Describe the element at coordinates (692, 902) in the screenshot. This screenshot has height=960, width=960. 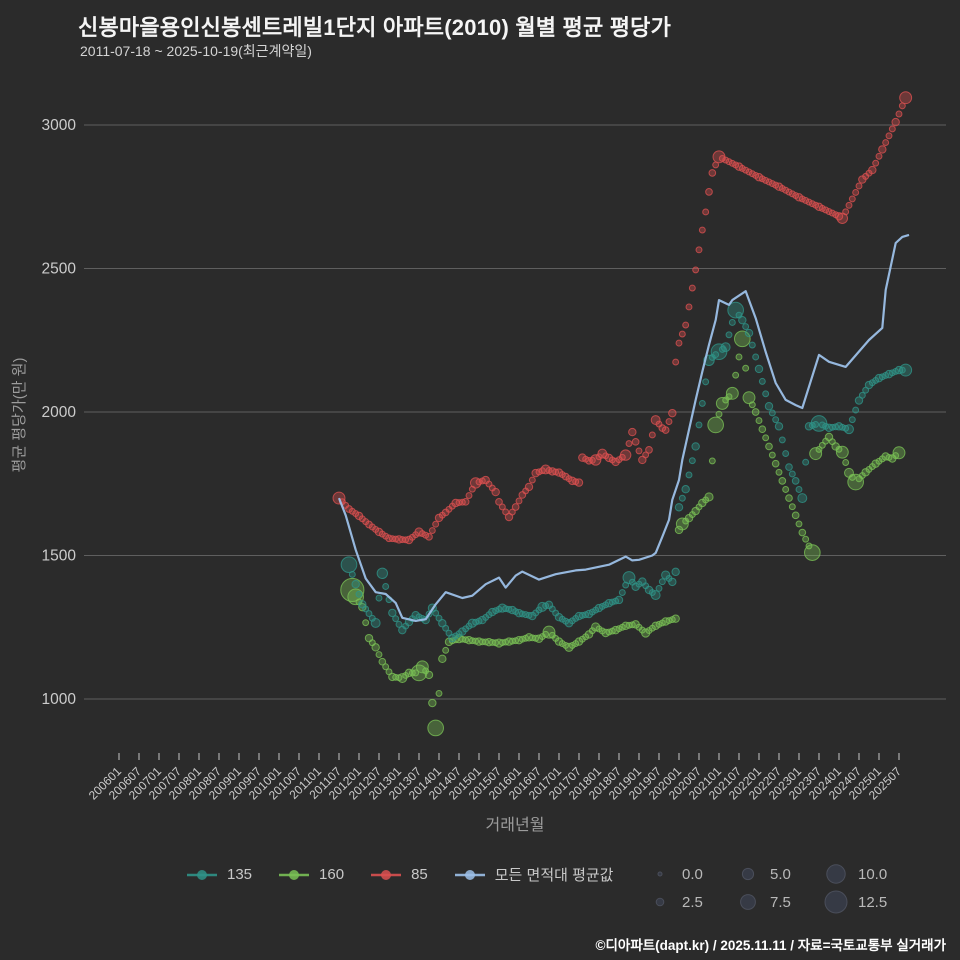
I see `size-legend-label: 2.5` at that location.